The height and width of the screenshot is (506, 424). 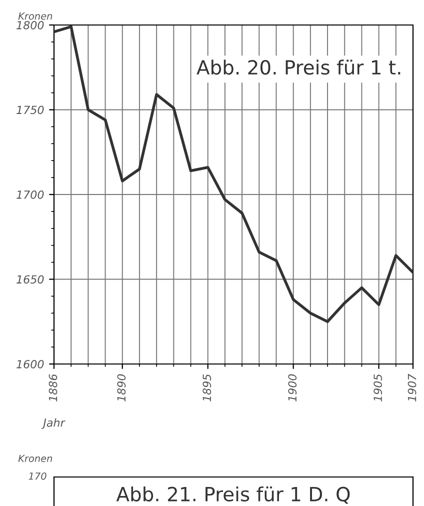 What do you see at coordinates (378, 388) in the screenshot?
I see `x-tick-label: 1905` at bounding box center [378, 388].